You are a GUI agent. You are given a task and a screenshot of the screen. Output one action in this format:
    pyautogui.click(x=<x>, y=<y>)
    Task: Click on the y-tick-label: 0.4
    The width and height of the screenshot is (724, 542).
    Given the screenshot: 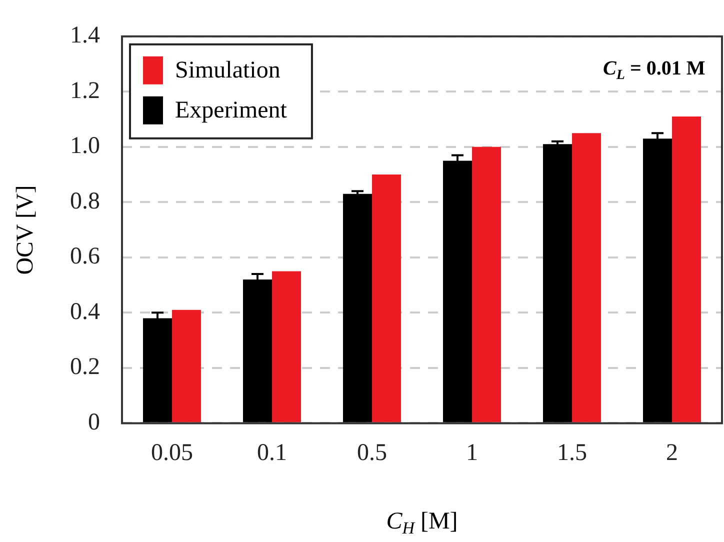 What is the action you would take?
    pyautogui.click(x=85, y=311)
    